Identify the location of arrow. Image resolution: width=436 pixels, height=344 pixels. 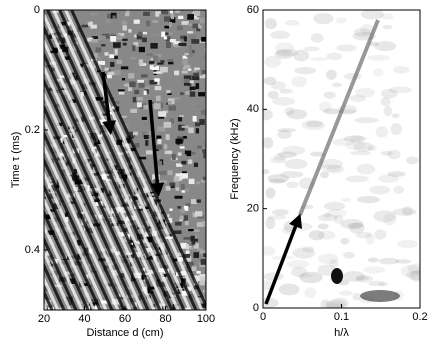
(156, 148).